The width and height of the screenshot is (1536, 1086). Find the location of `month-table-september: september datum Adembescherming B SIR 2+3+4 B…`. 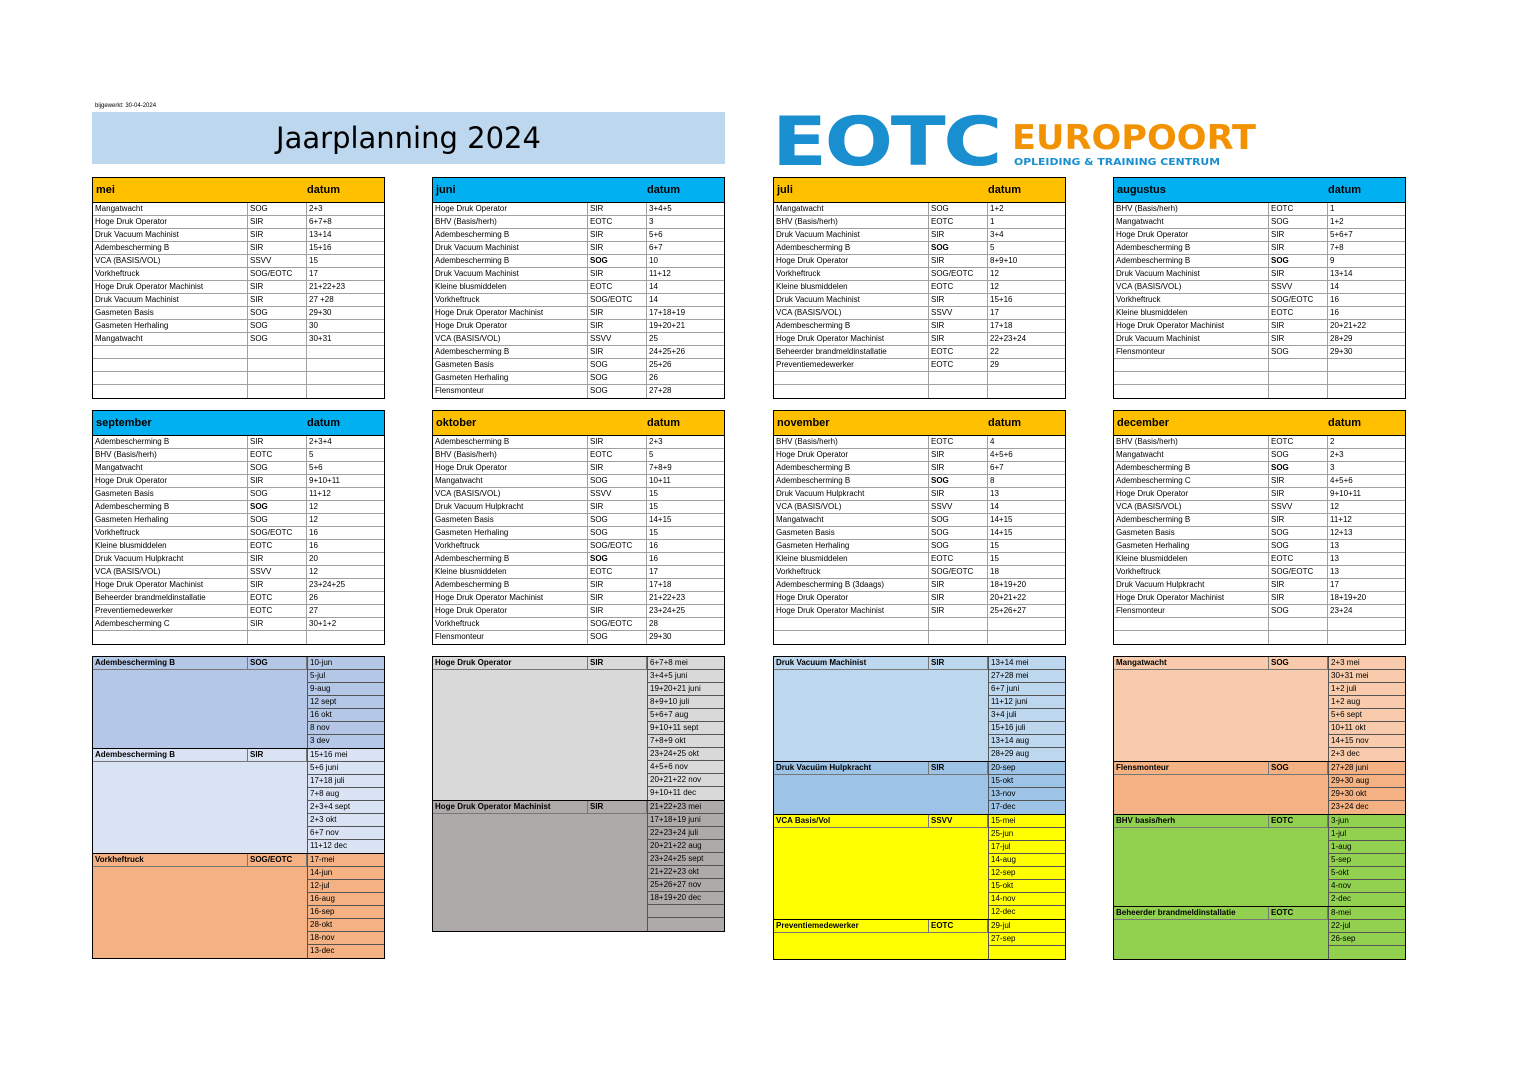

month-table-september: september datum Adembescherming B SIR 2+3+4 B… is located at coordinates (238, 527).